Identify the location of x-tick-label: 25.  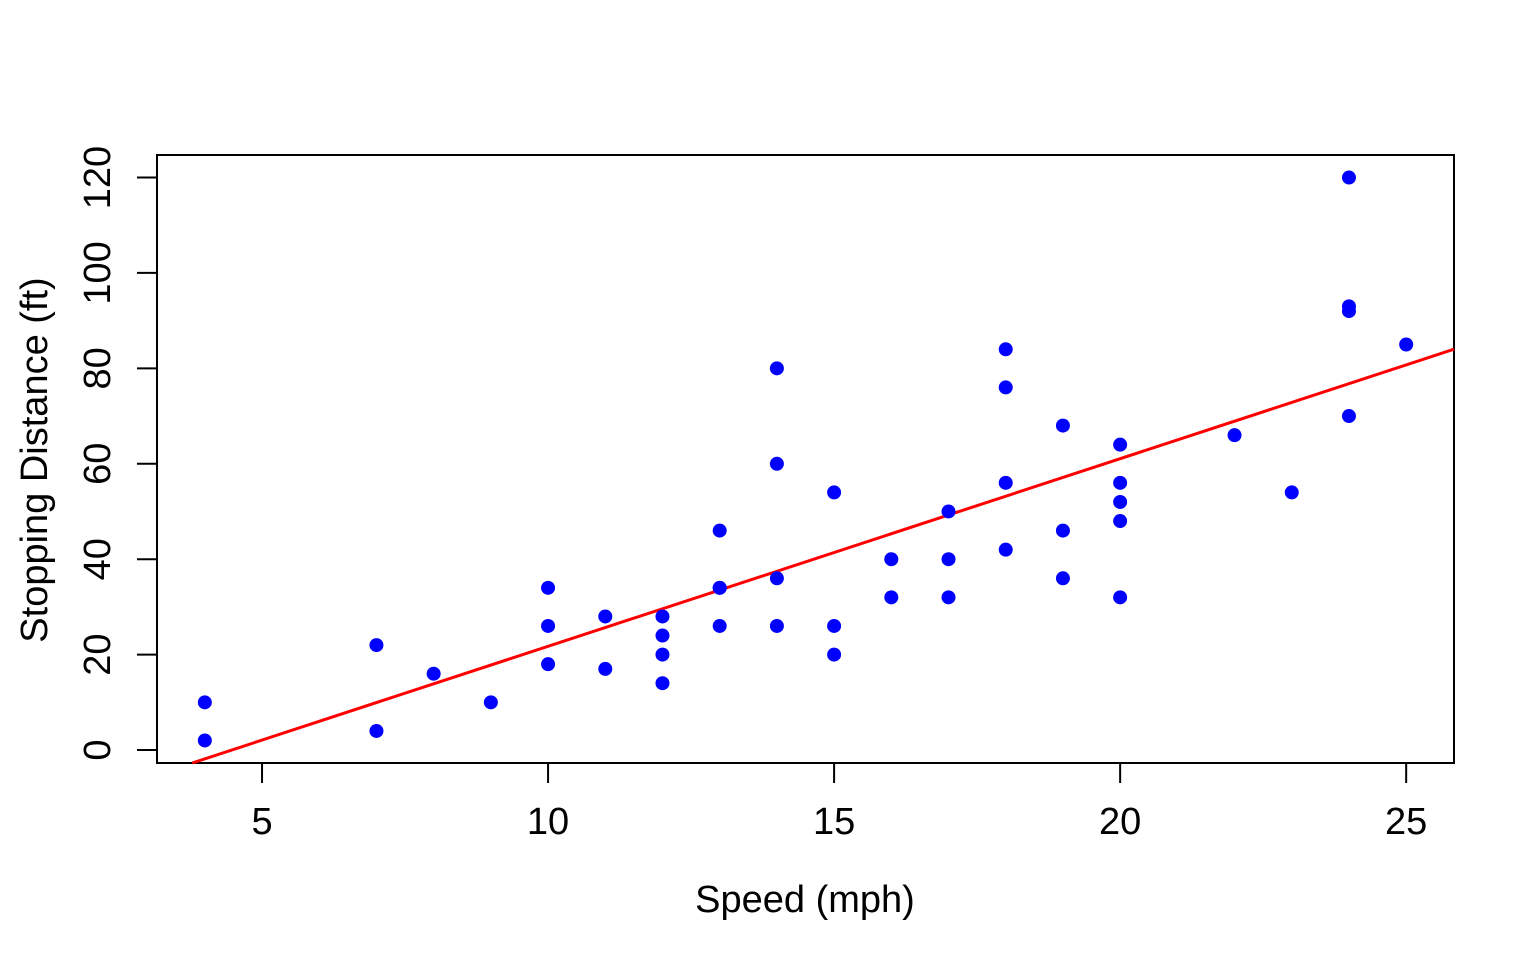
(1406, 822).